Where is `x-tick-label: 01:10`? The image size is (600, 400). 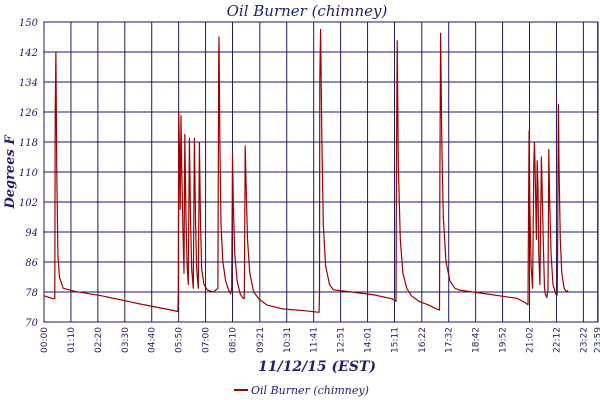 x-tick-label: 01:10 is located at coordinates (72, 340).